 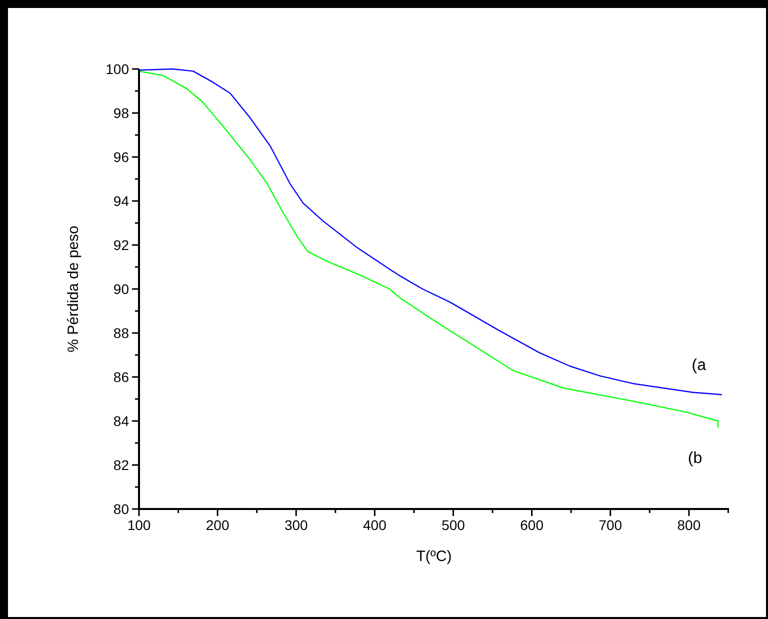 I want to click on y-tick-label: 84, so click(x=121, y=420).